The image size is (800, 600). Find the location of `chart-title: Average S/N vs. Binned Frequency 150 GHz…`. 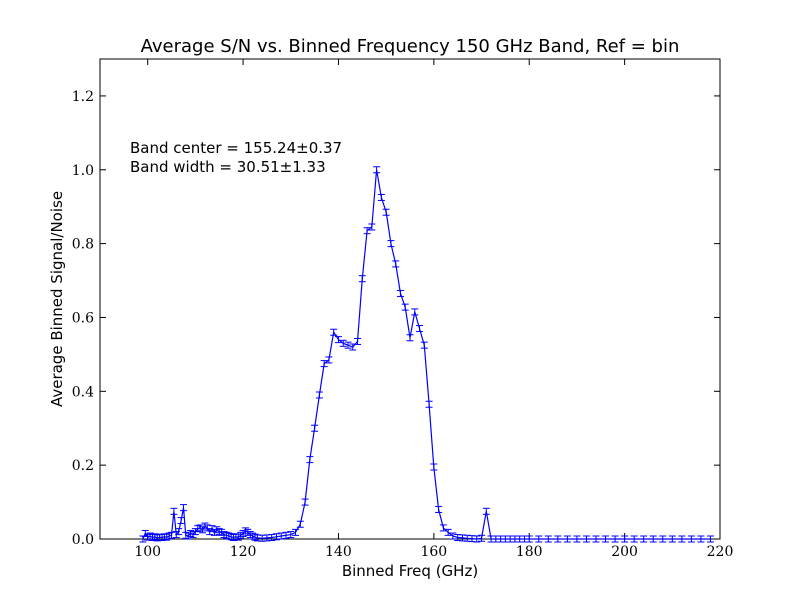

chart-title: Average S/N vs. Binned Frequency 150 GHz… is located at coordinates (410, 46).